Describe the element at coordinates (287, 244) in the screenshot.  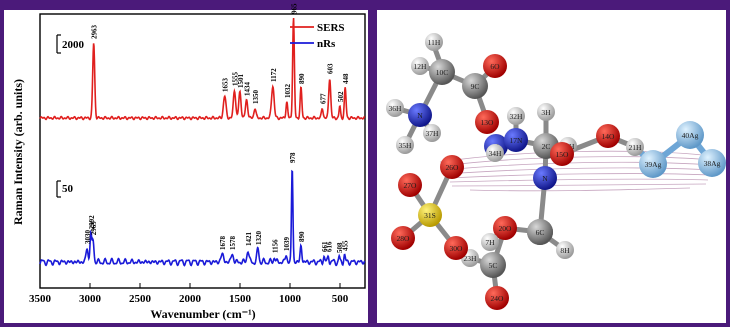
I see `peak-label: 1039` at that location.